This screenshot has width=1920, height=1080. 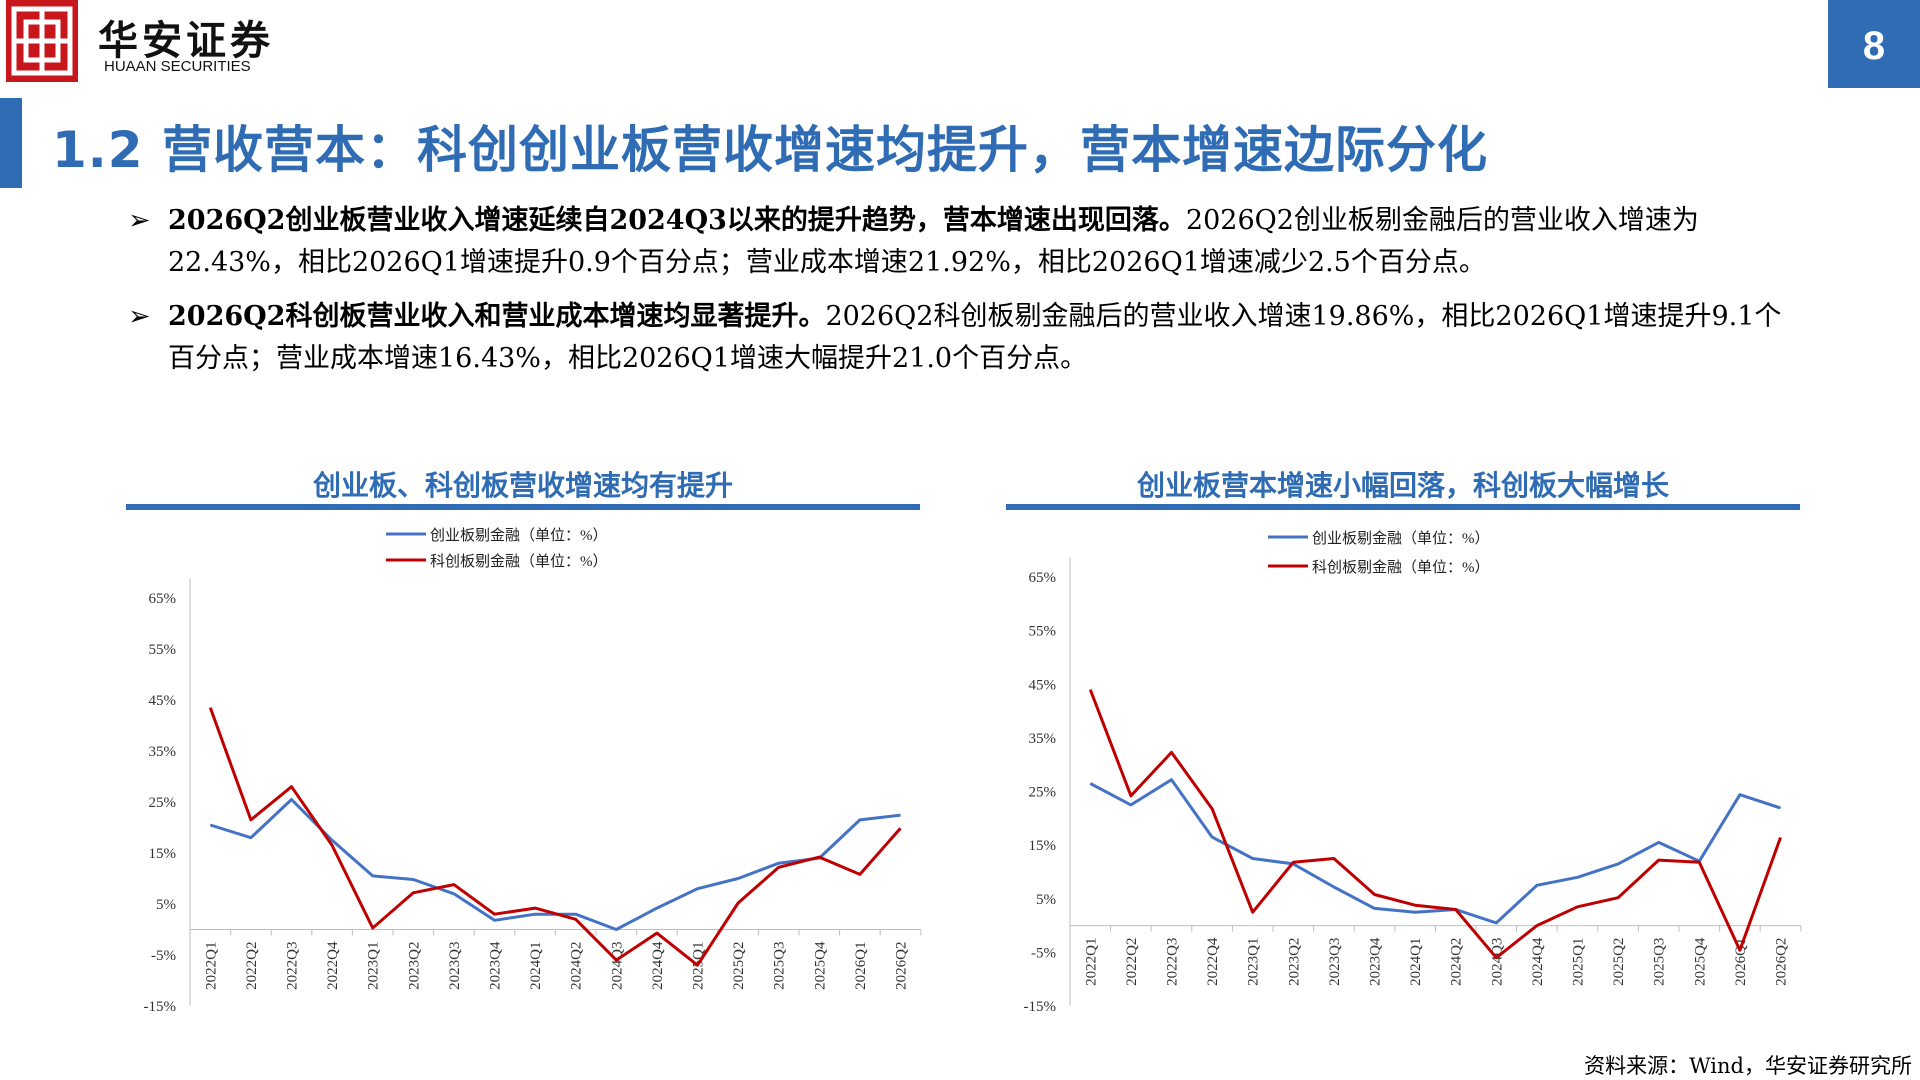 I want to click on chart-2-x-tick-label: 2023Q2, so click(x=1294, y=962).